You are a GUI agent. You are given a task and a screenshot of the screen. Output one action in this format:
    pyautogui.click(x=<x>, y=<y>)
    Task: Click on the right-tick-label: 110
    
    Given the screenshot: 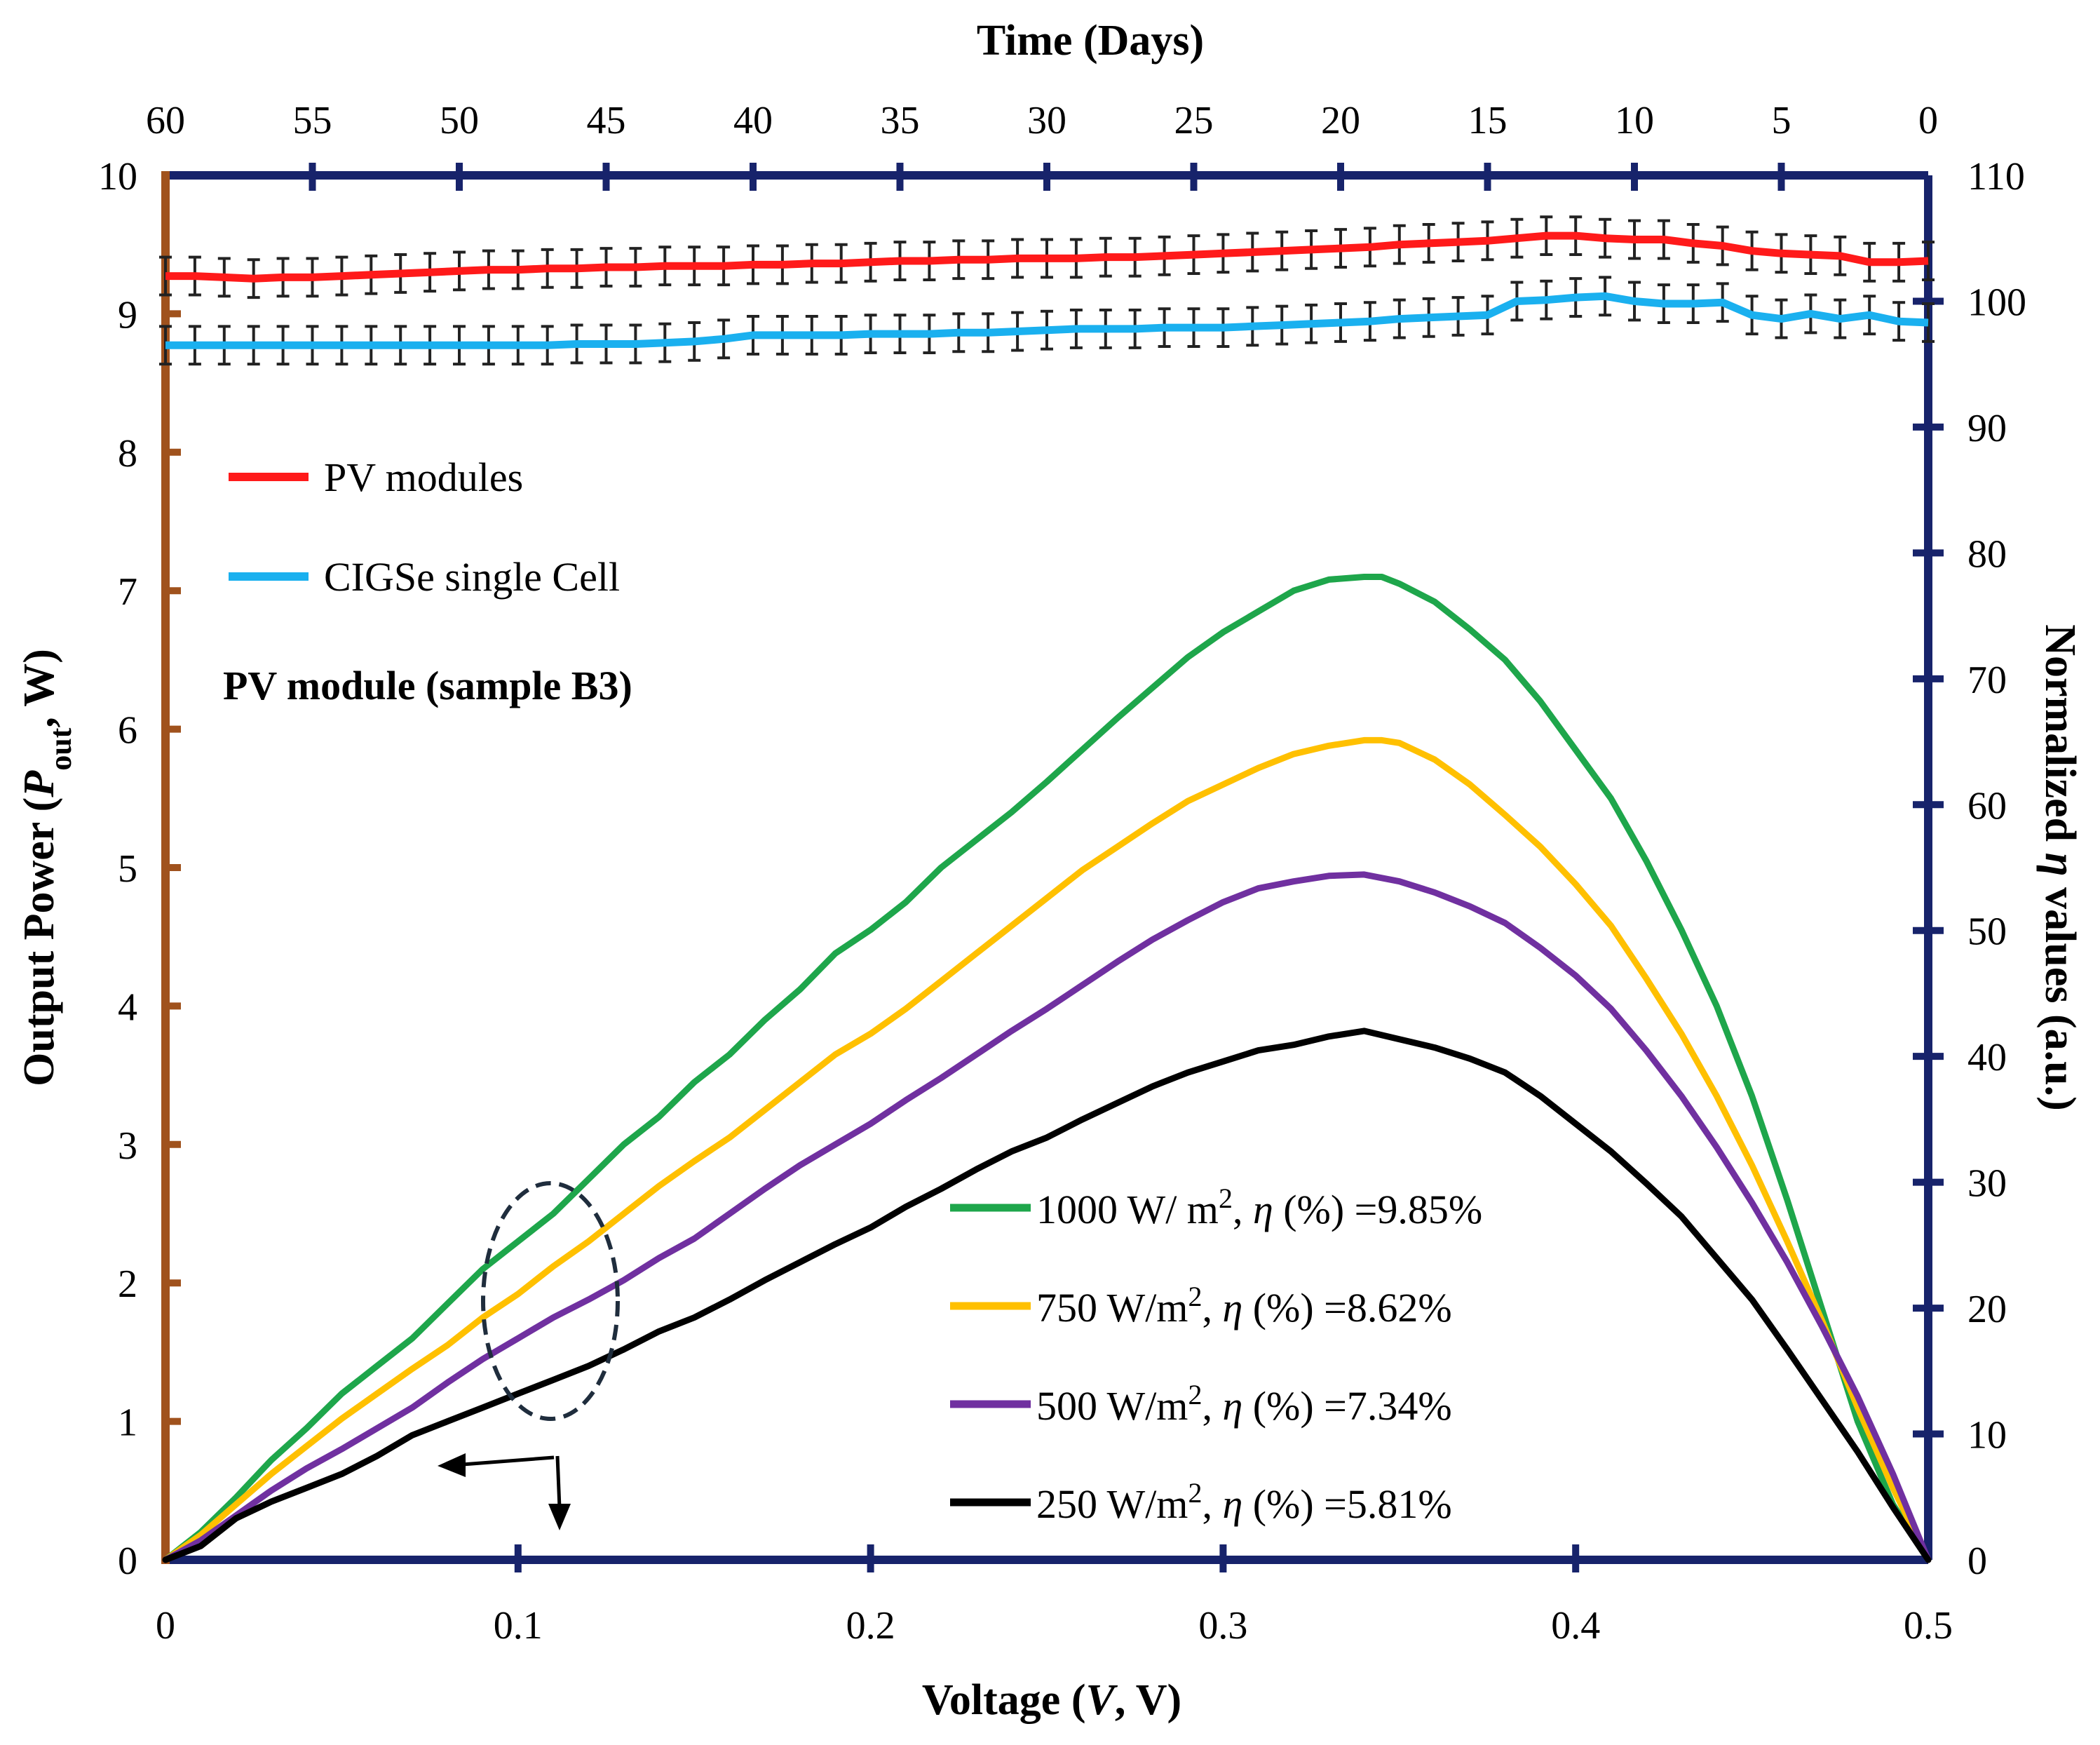 What is the action you would take?
    pyautogui.click(x=1996, y=176)
    